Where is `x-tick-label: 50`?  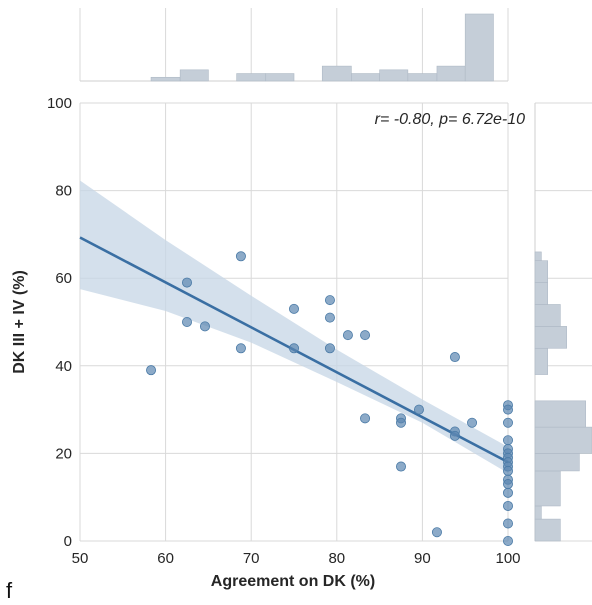 x-tick-label: 50 is located at coordinates (80, 558).